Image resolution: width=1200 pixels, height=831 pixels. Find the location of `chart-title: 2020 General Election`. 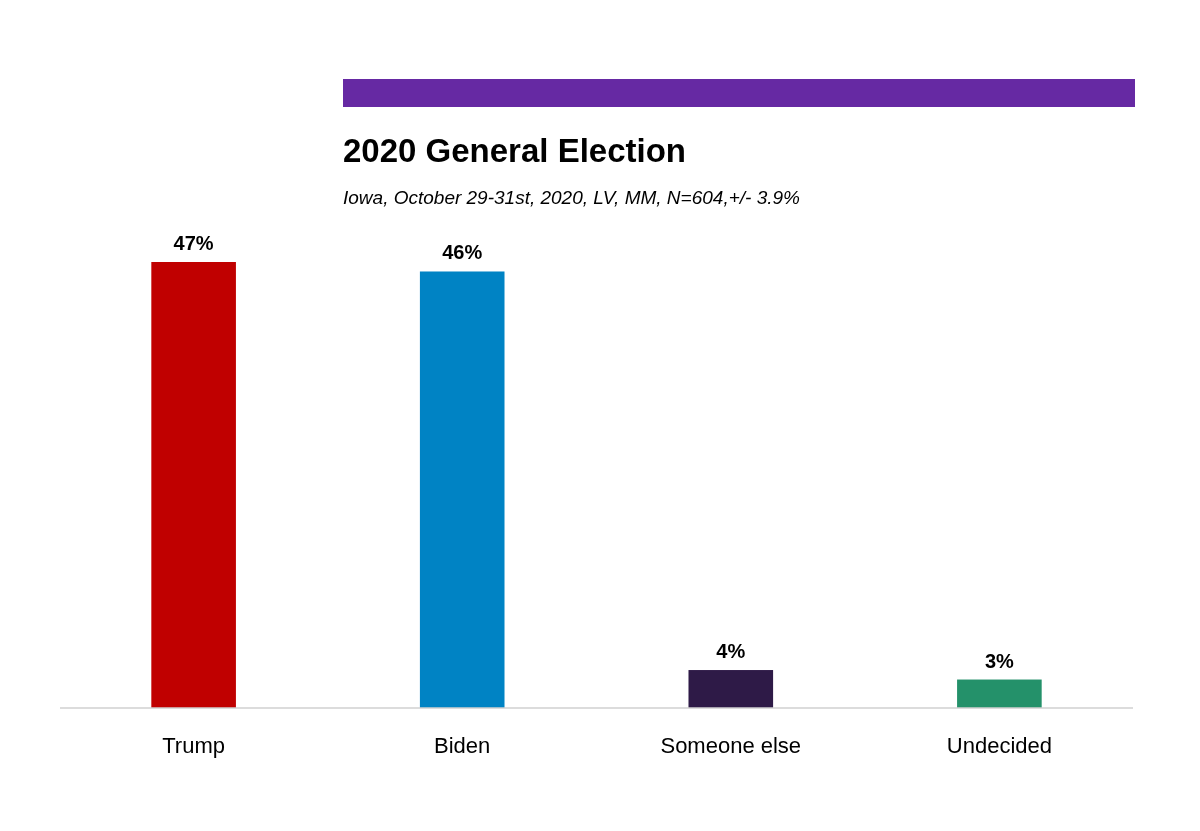

chart-title: 2020 General Election is located at coordinates (515, 150).